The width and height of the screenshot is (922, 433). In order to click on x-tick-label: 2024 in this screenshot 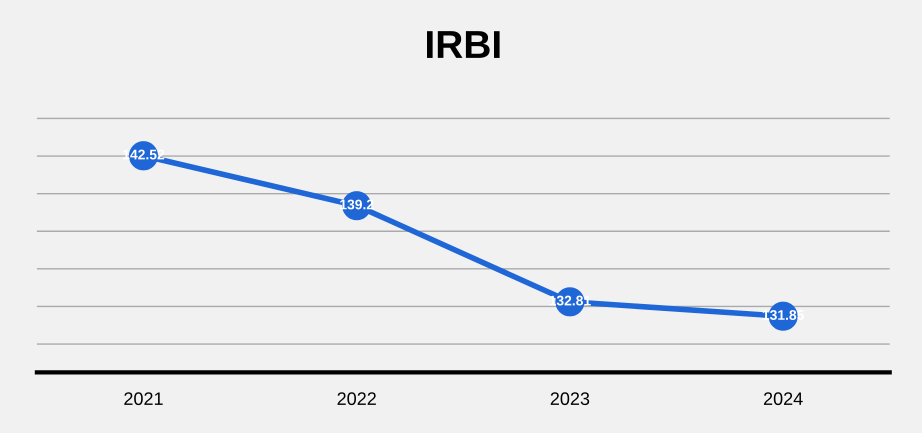, I will do `click(783, 399)`.